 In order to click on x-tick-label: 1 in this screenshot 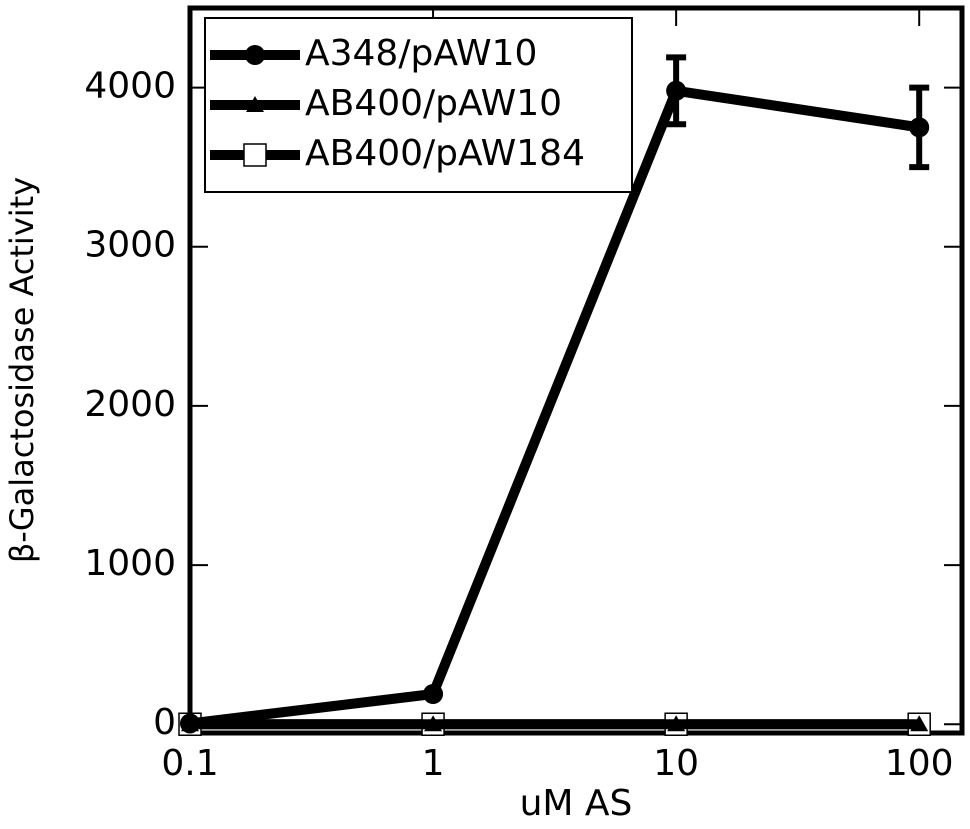, I will do `click(433, 763)`.